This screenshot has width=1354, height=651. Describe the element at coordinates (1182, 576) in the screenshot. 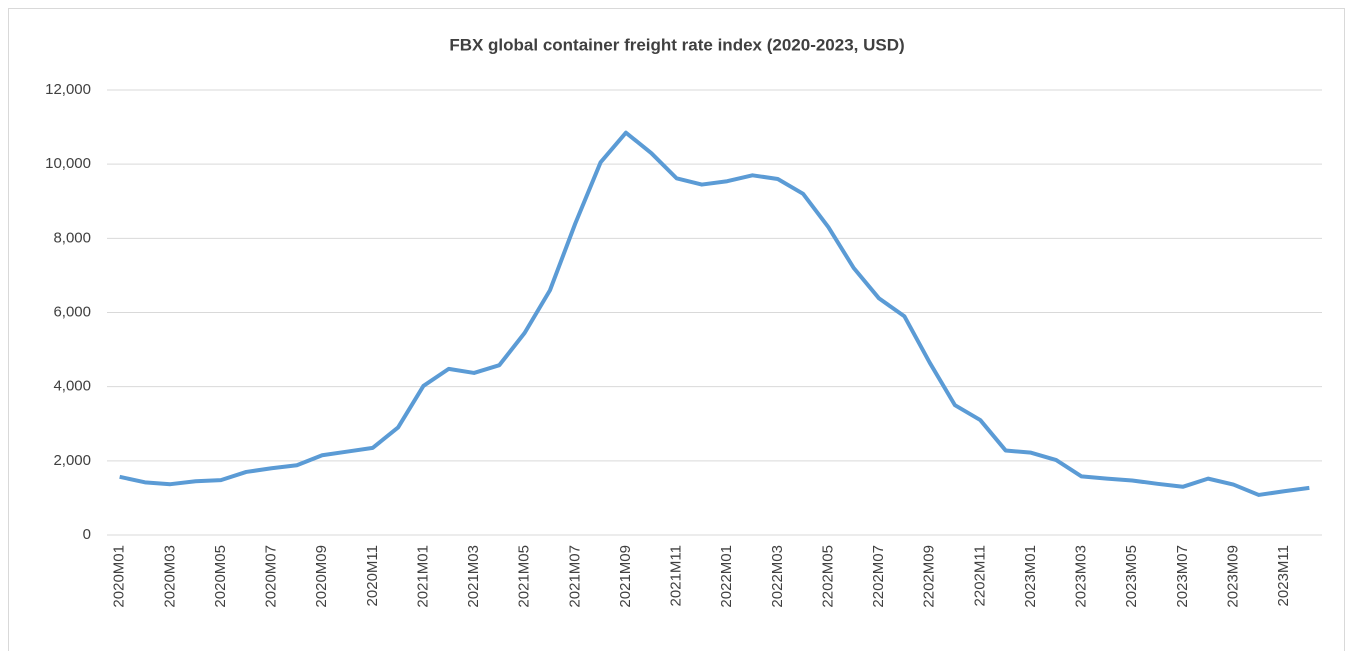

I see `x-tick-label: 2023M07` at that location.